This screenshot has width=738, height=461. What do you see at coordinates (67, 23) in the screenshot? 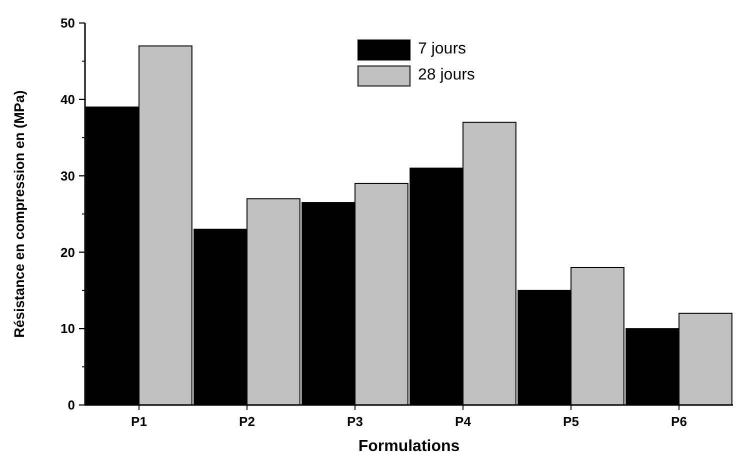
I see `y-tick-label: 50` at bounding box center [67, 23].